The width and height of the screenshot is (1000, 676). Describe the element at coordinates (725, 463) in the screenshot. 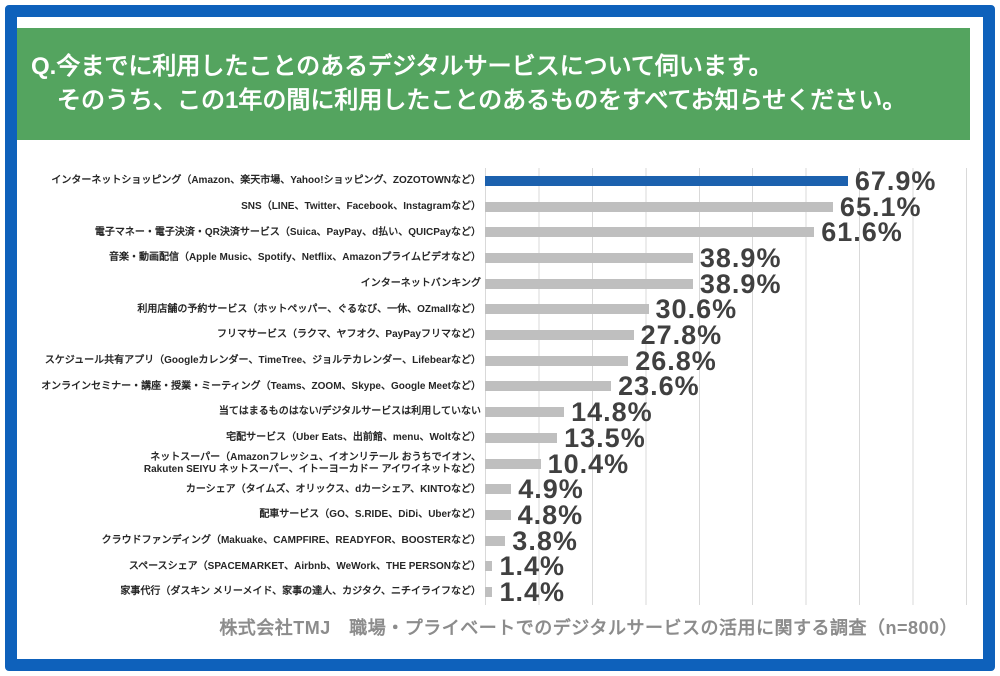

I see `bar-track: 10.4%` at that location.